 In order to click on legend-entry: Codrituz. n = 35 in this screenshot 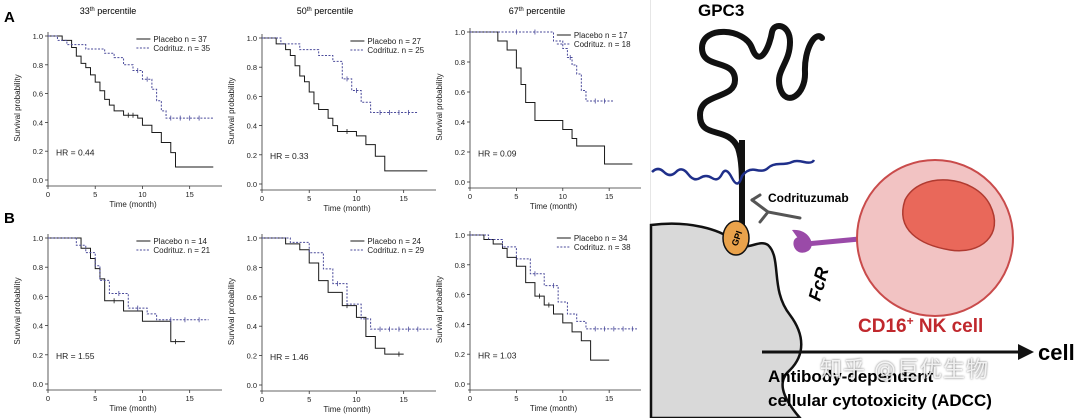, I will do `click(181, 48)`.